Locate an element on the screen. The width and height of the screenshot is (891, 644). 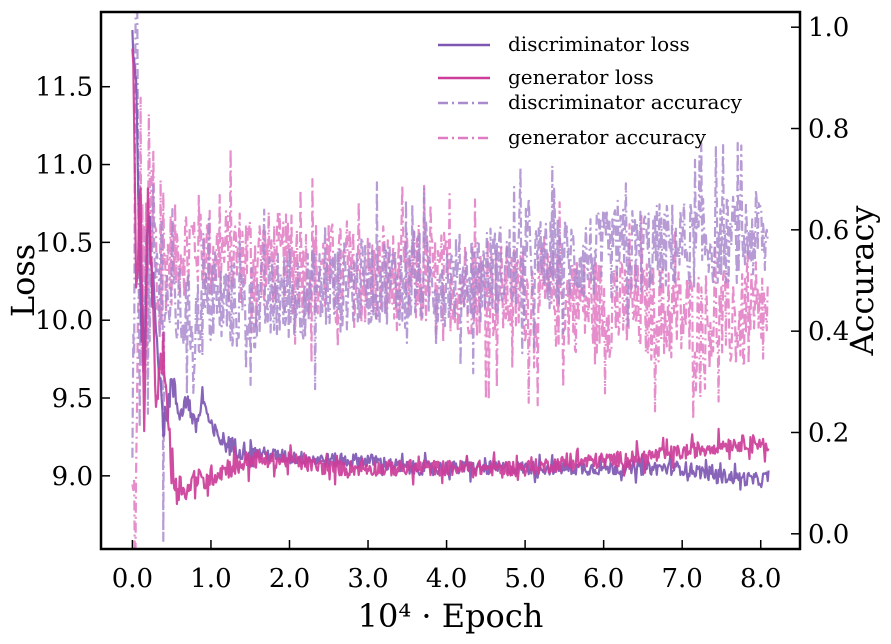
x-tick-label: 4.0 is located at coordinates (446, 579).